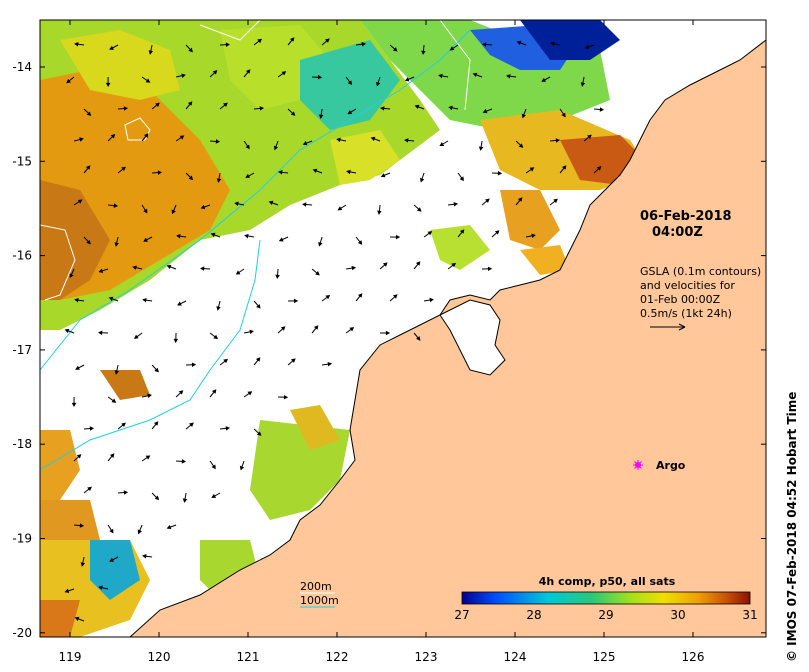 This screenshot has width=809, height=672. Describe the element at coordinates (22, 67) in the screenshot. I see `y-tick-label: -14` at that location.